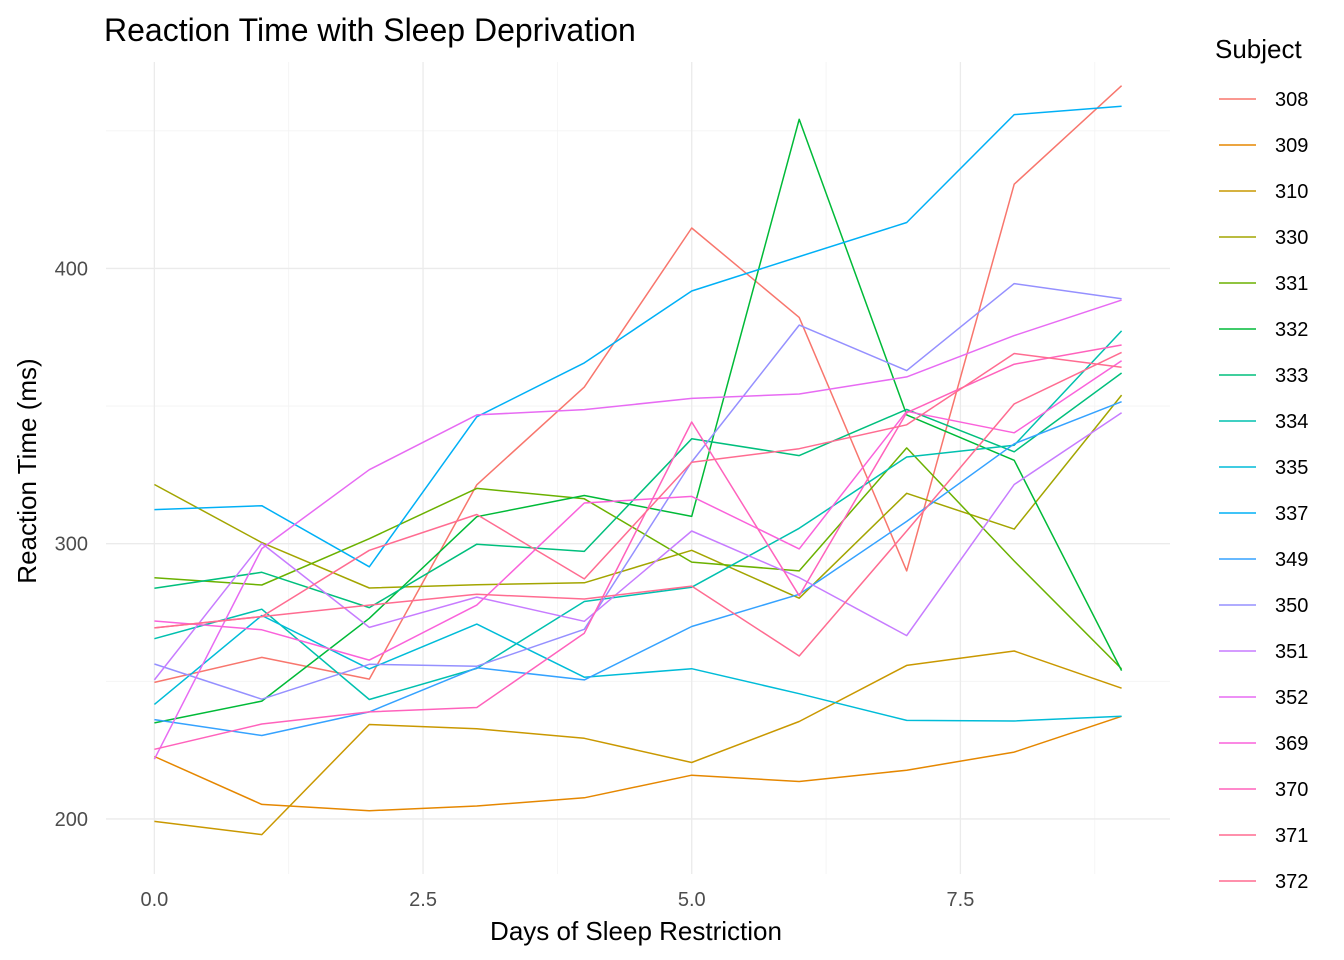 This screenshot has height=960, width=1344. Describe the element at coordinates (1291, 146) in the screenshot. I see `legend-label: 309` at that location.